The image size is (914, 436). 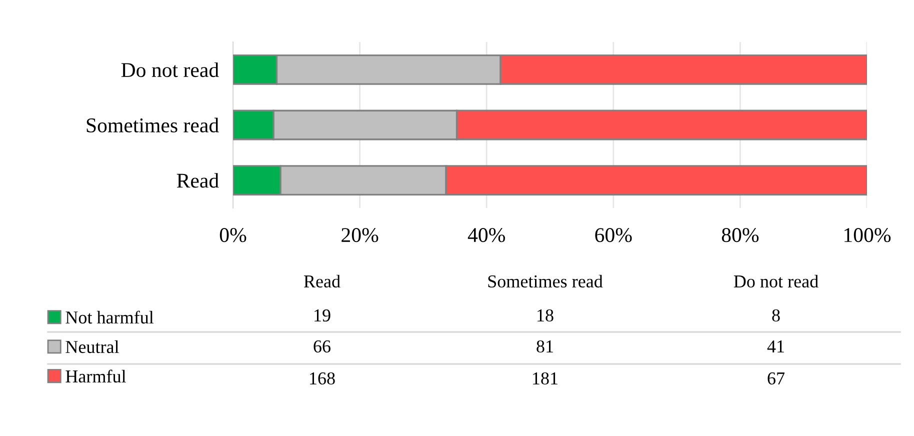 What do you see at coordinates (776, 315) in the screenshot?
I see `text: 8` at bounding box center [776, 315].